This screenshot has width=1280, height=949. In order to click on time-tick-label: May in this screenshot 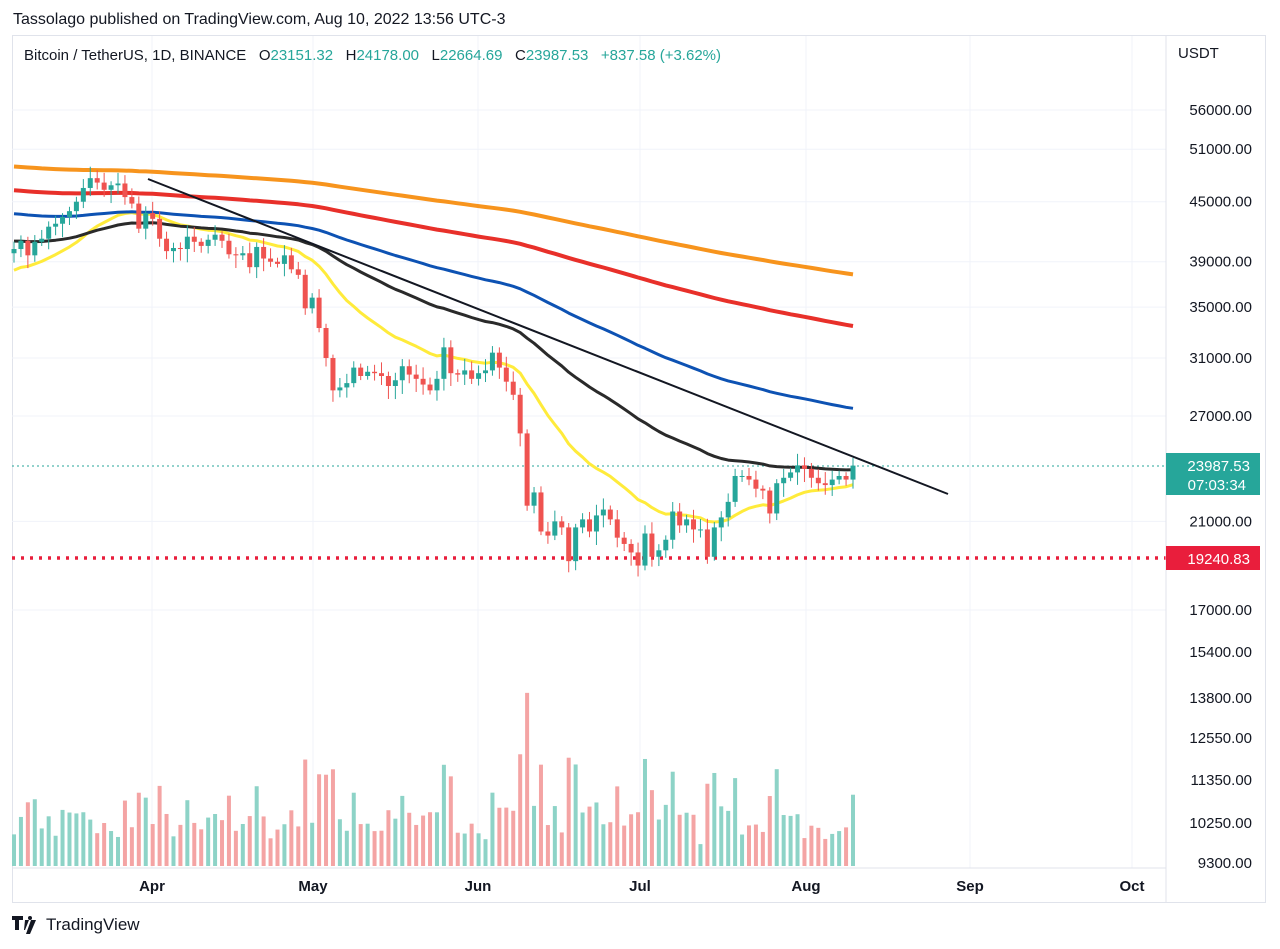, I will do `click(313, 886)`.